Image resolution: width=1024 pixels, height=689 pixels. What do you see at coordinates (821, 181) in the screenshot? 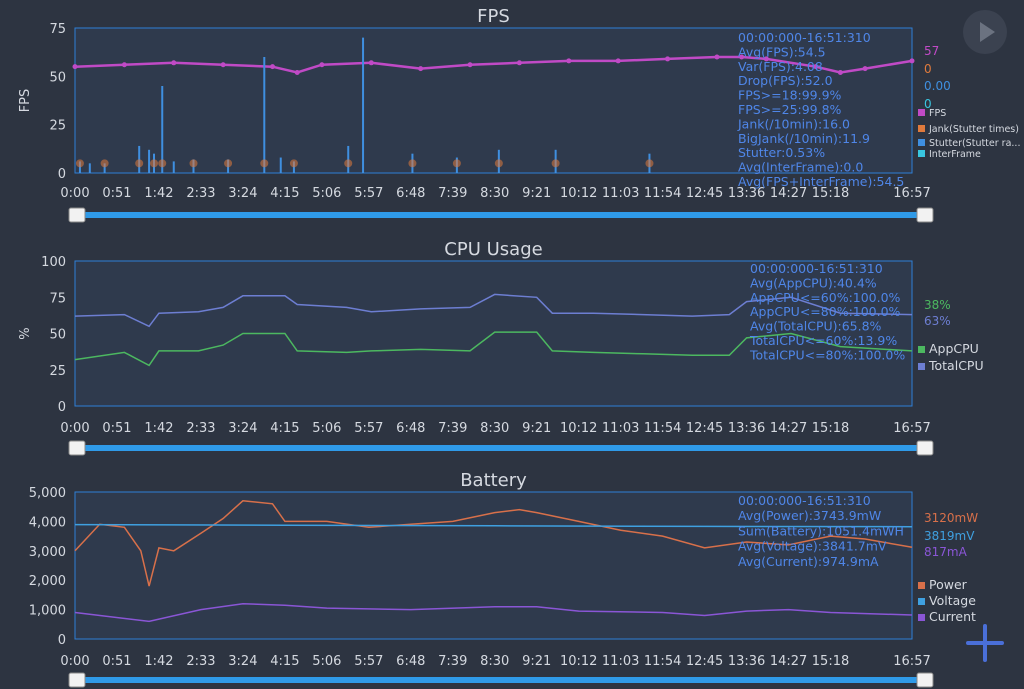
I see `fps-stat-line: Avg(FPS+InterFrame):54.5` at bounding box center [821, 181].